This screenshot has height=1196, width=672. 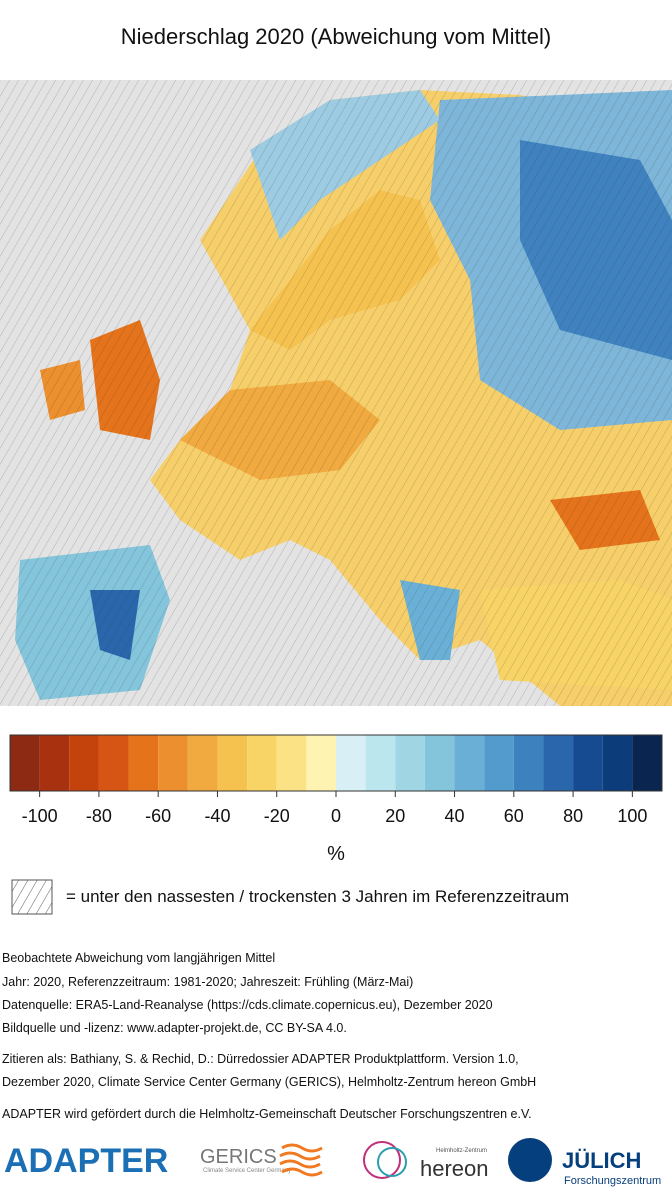 I want to click on colorbar-tick-label: -40, so click(x=217, y=816).